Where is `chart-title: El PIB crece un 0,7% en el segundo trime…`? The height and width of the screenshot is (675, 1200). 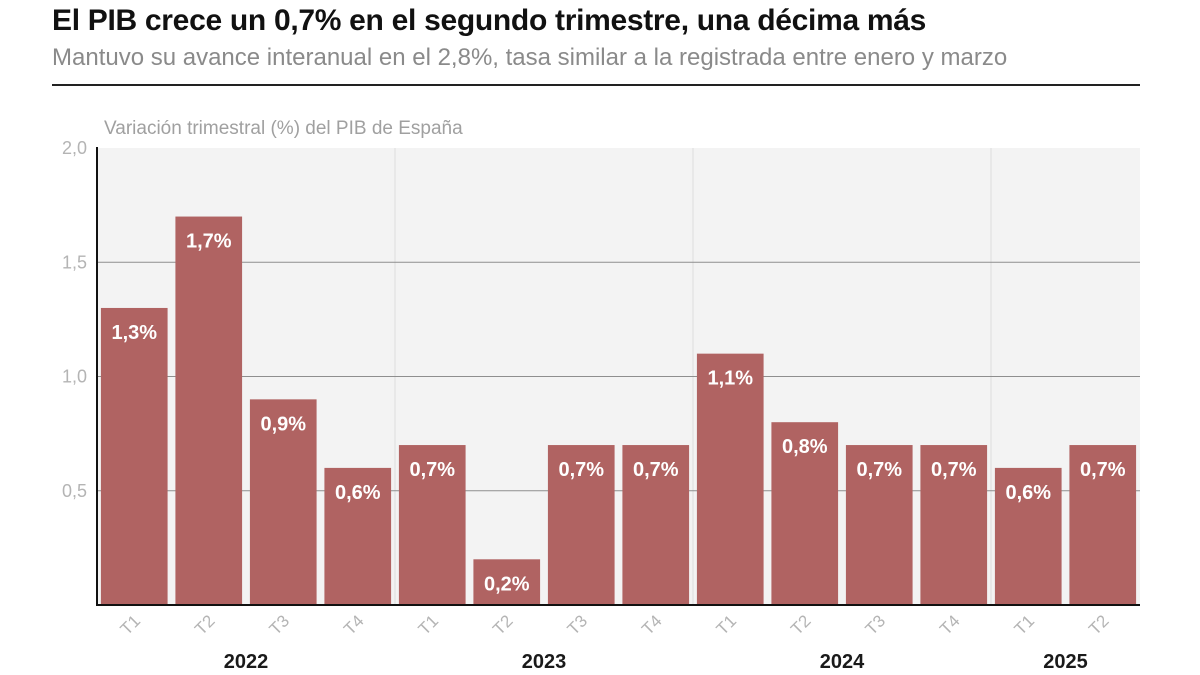
chart-title: El PIB crece un 0,7% en el segundo trime… is located at coordinates (489, 20).